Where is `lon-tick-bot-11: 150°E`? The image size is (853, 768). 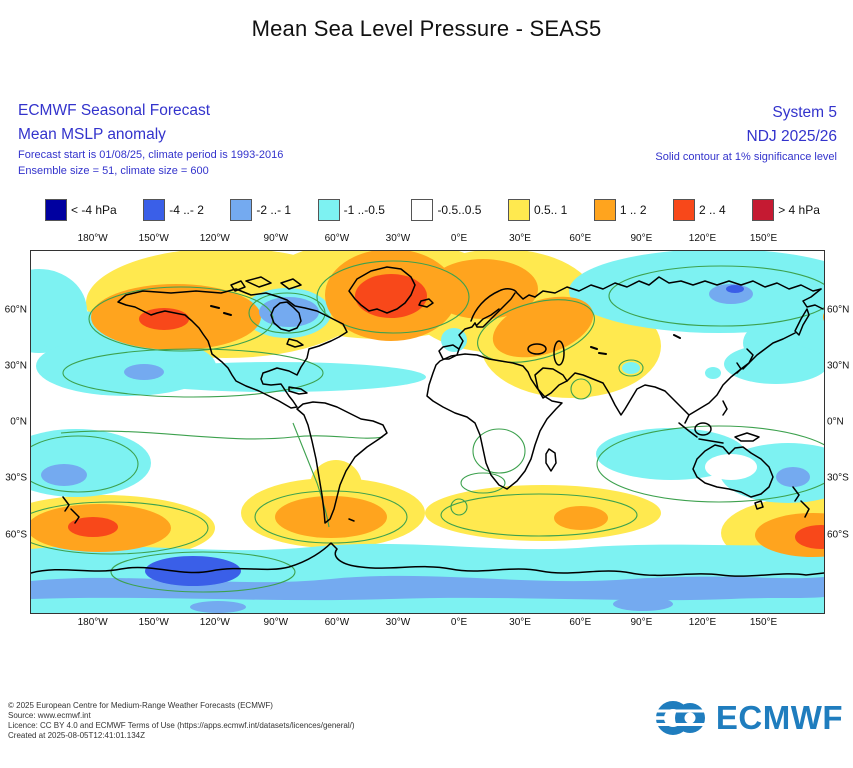
lon-tick-bot-11: 150°E is located at coordinates (763, 622).